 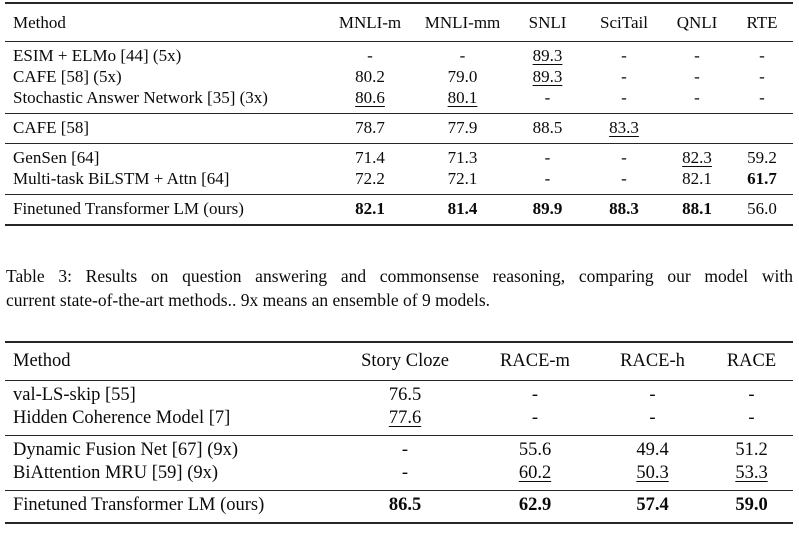 I want to click on table-row: CAFE [58] (5x) 80.2 79.0 89.3 - - -, so click(x=399, y=76).